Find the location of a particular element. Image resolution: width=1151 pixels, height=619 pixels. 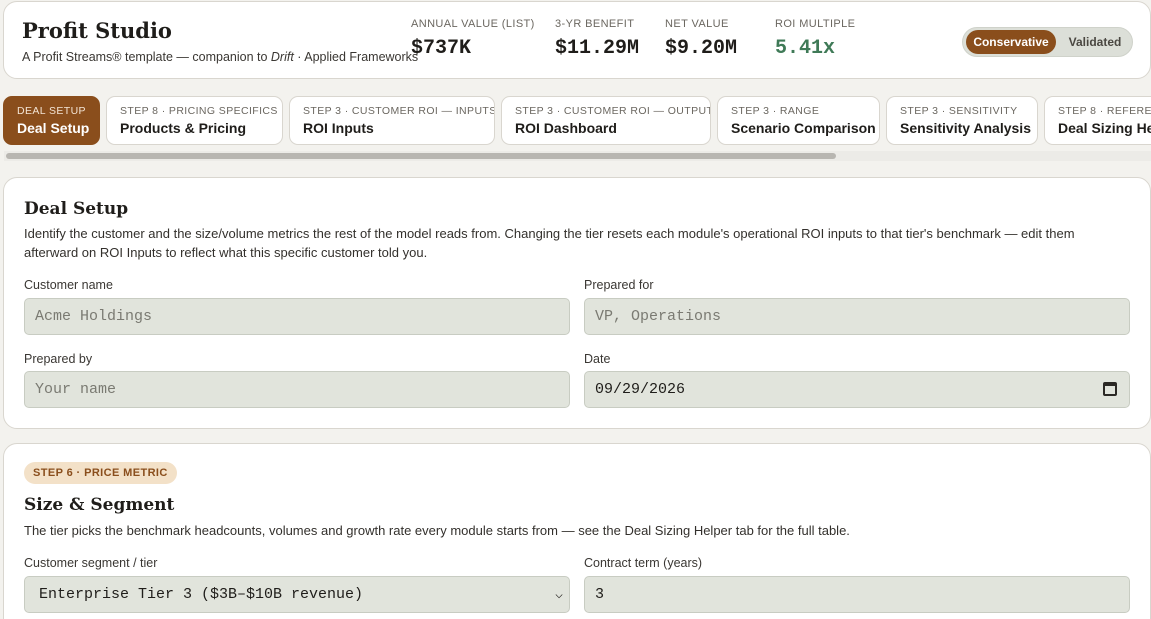

prepared-for-input: VP, Operations is located at coordinates (857, 316).